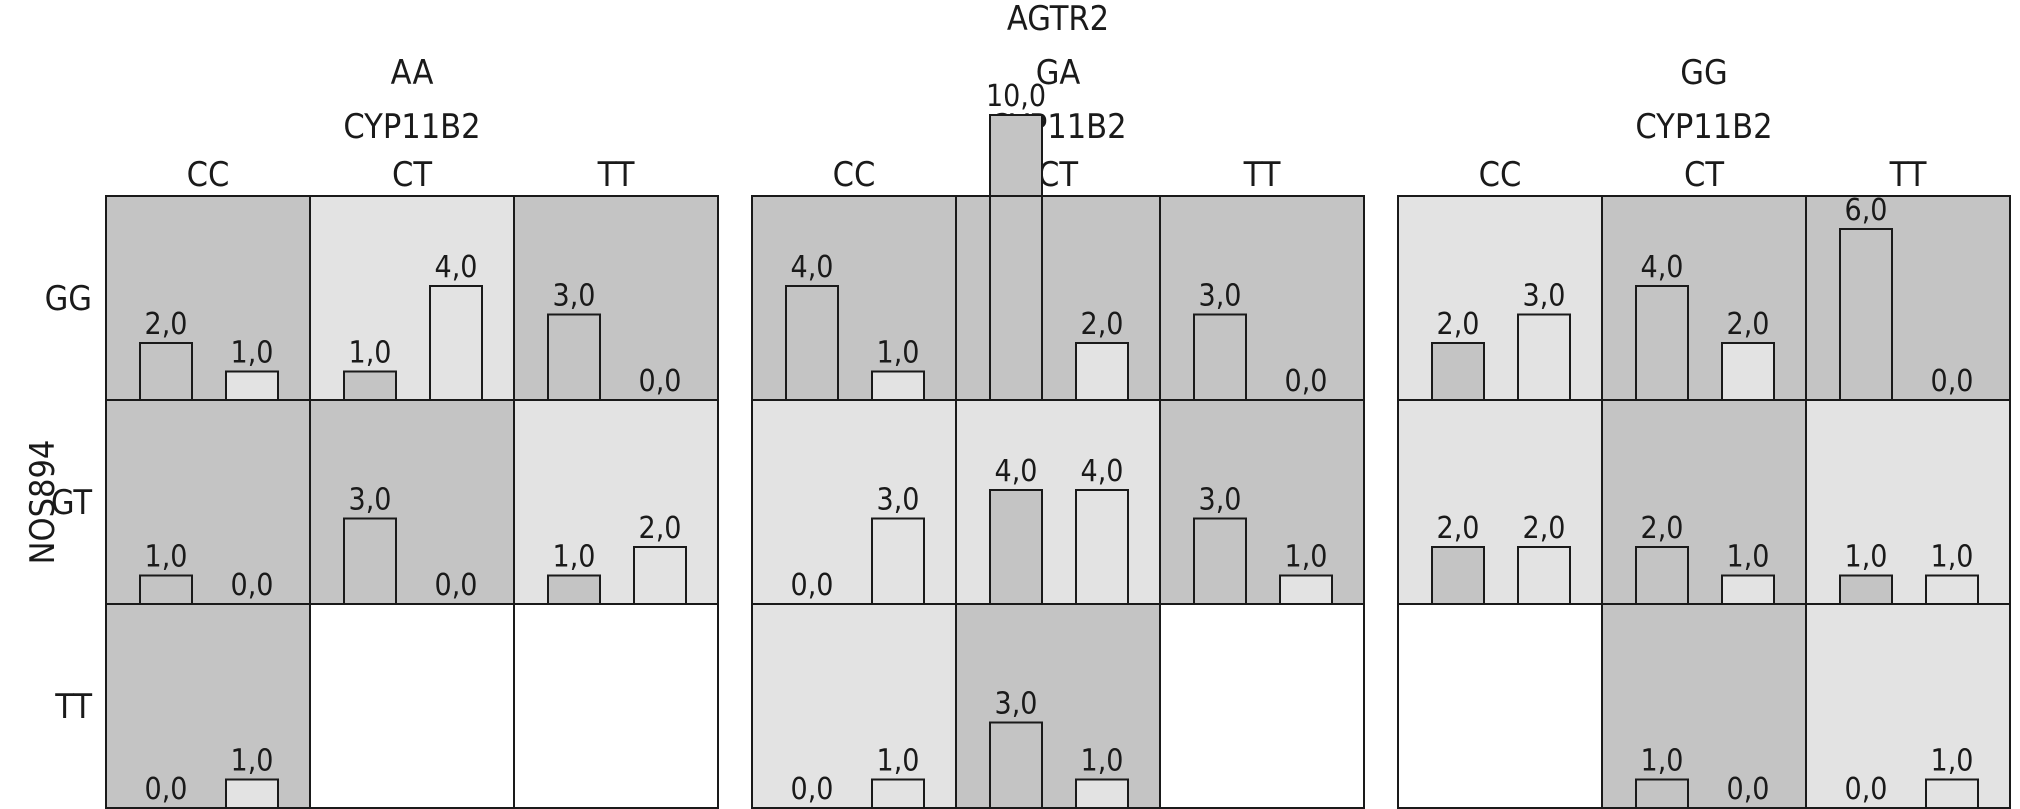 Image resolution: width=2020 pixels, height=809 pixels. What do you see at coordinates (1058, 19) in the screenshot?
I see `top-factor-label: AGTR2` at bounding box center [1058, 19].